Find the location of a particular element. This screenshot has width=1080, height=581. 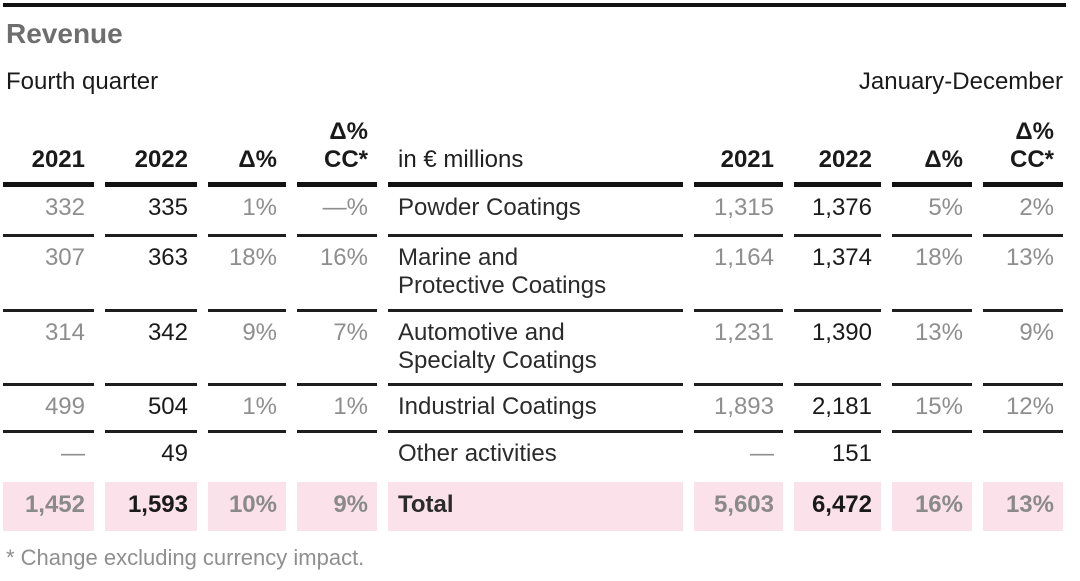

total-q4-2021: 1,452 is located at coordinates (48, 507).